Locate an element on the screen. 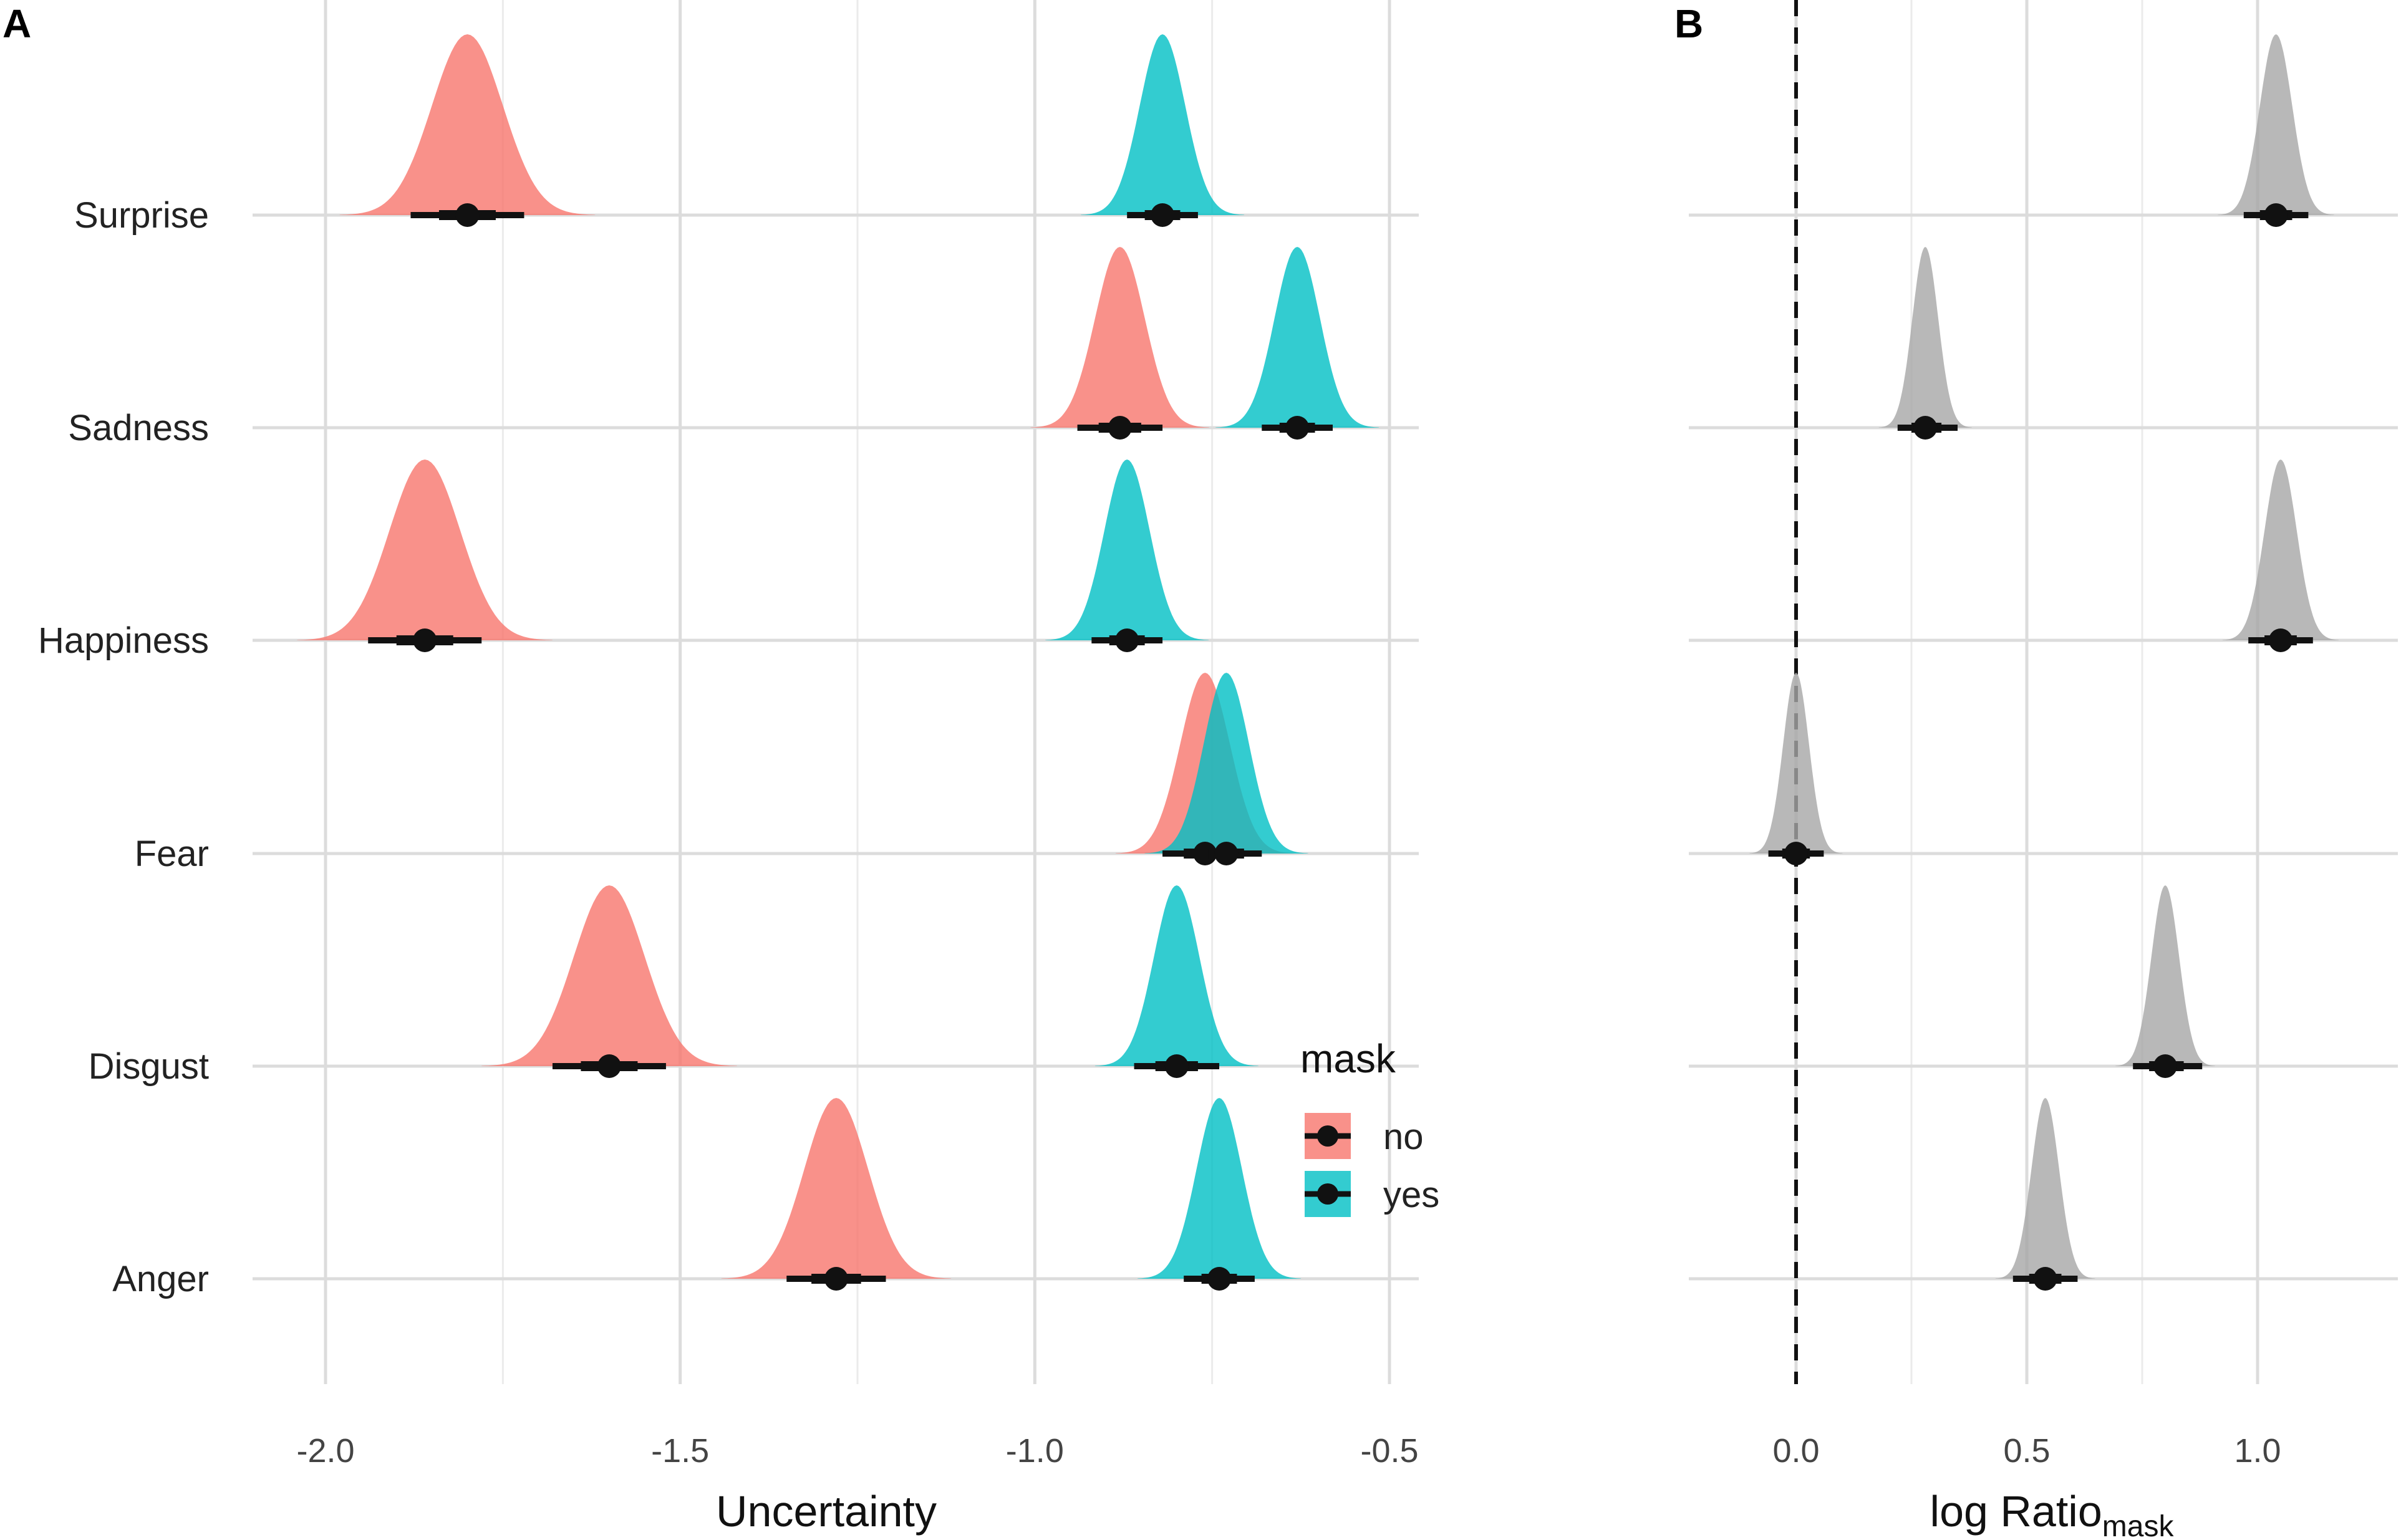 This screenshot has width=2401, height=1540. density-no-anger is located at coordinates (836, 1188).